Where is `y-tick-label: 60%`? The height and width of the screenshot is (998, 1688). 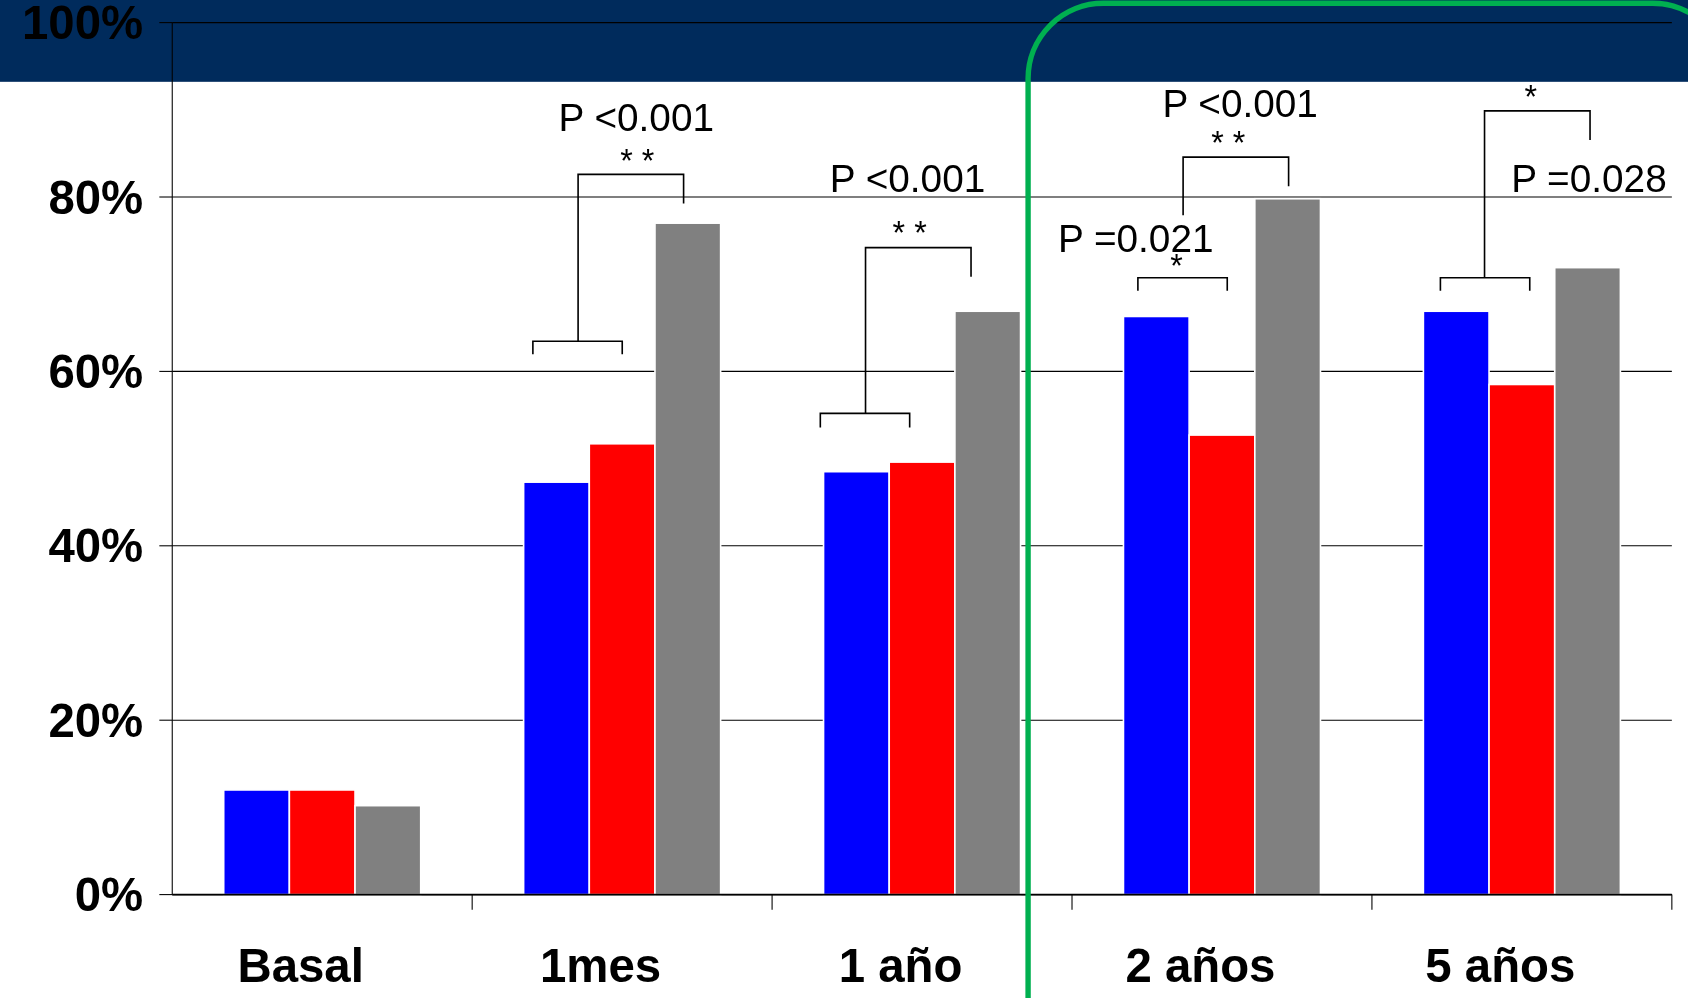
y-tick-label: 60% is located at coordinates (96, 371).